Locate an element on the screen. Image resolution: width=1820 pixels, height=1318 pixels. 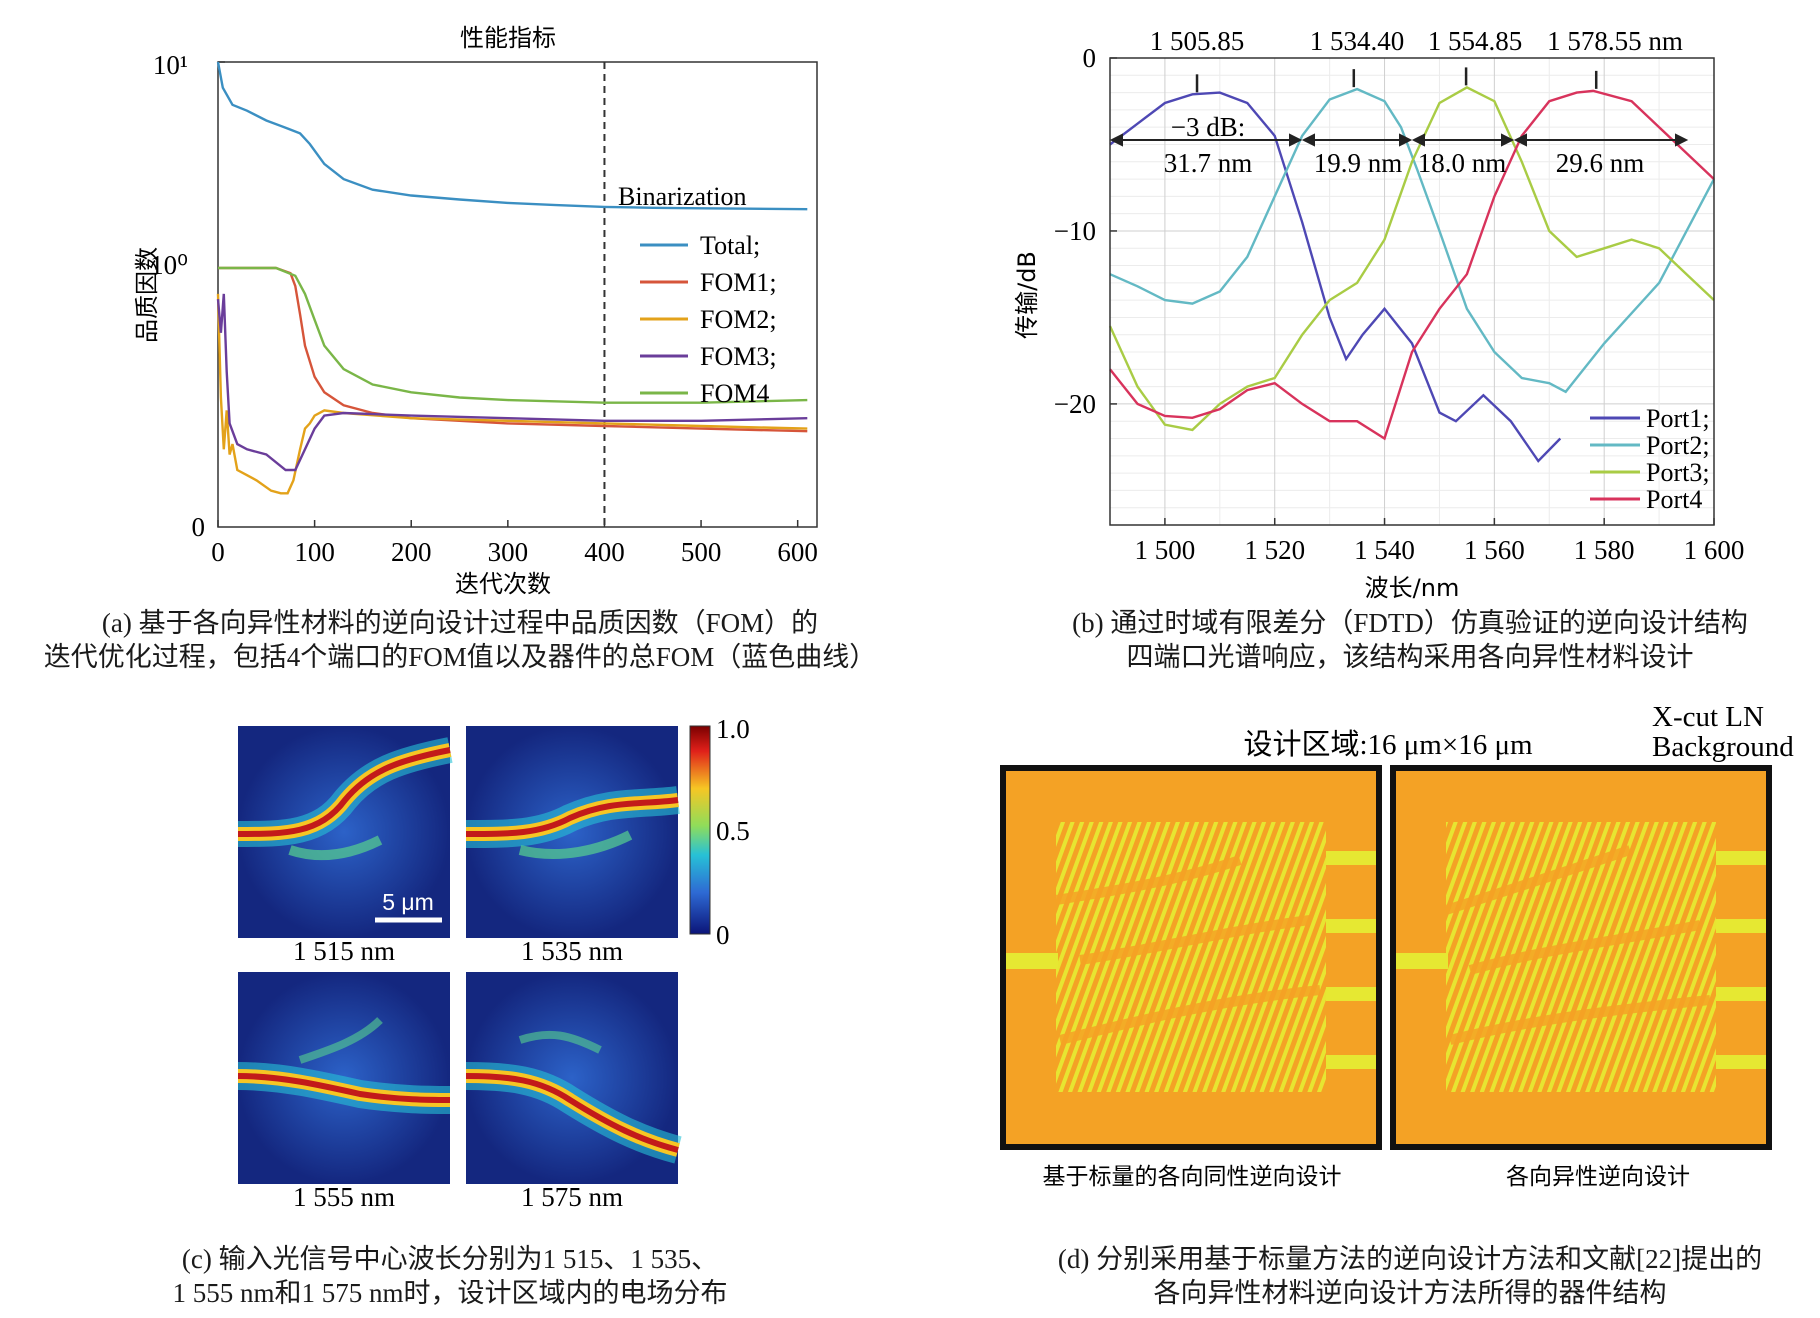
bandwidth-2: 19.9 nm is located at coordinates (1358, 163).